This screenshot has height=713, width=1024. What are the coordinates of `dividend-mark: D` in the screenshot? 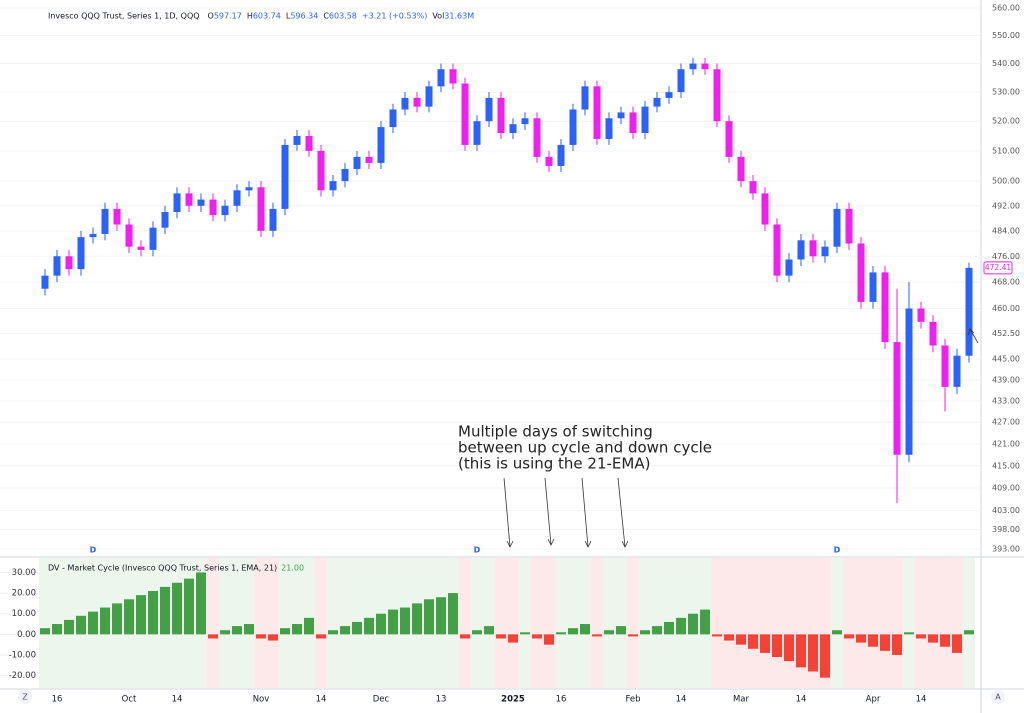 It's located at (837, 550).